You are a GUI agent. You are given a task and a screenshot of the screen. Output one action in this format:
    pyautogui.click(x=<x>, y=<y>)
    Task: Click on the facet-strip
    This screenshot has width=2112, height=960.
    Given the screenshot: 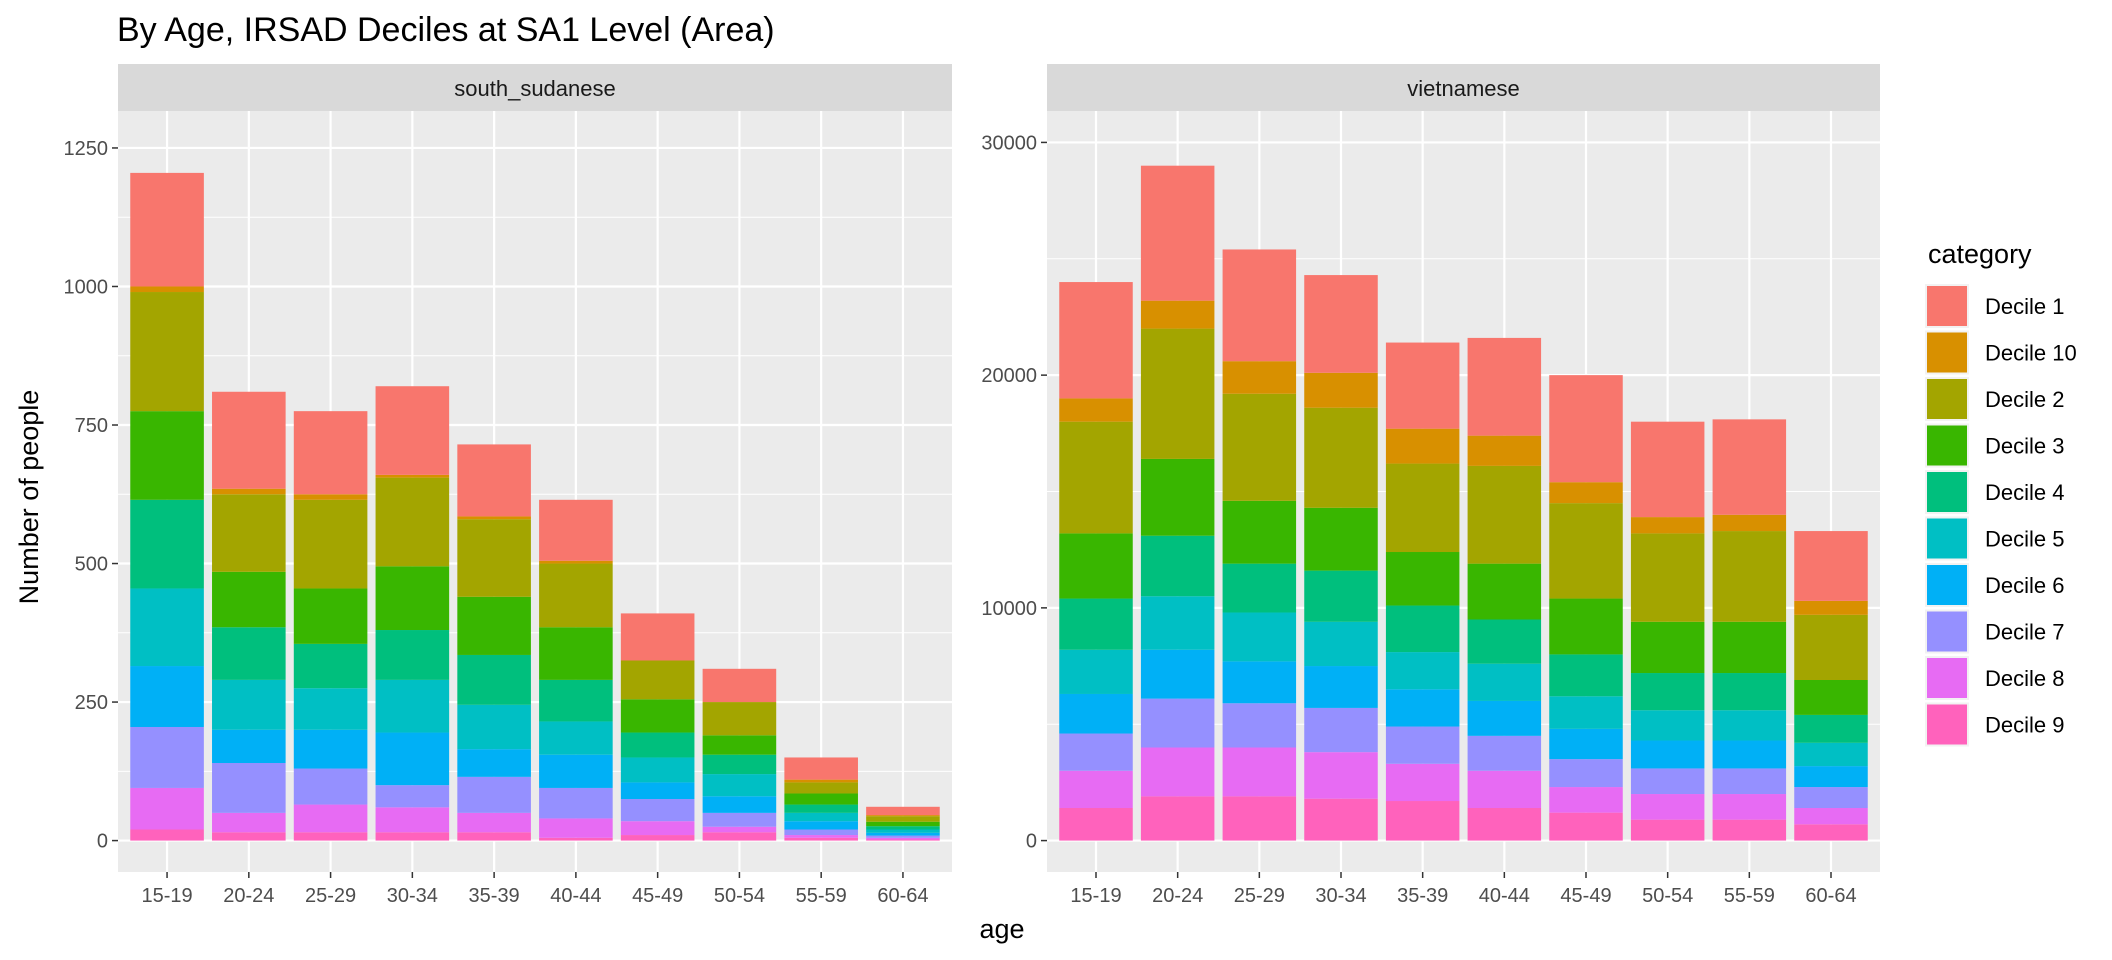 What is the action you would take?
    pyautogui.click(x=1463, y=87)
    